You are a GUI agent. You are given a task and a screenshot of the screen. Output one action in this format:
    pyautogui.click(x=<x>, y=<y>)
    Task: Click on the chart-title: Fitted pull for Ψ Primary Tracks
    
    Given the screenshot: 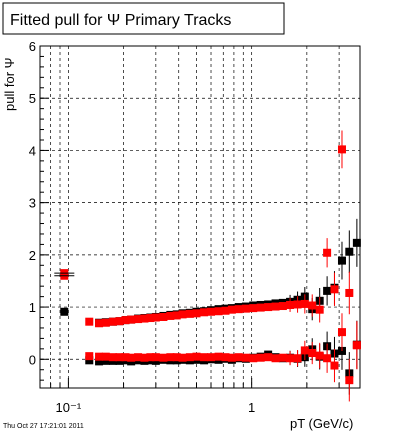 What is the action you would take?
    pyautogui.click(x=120, y=20)
    